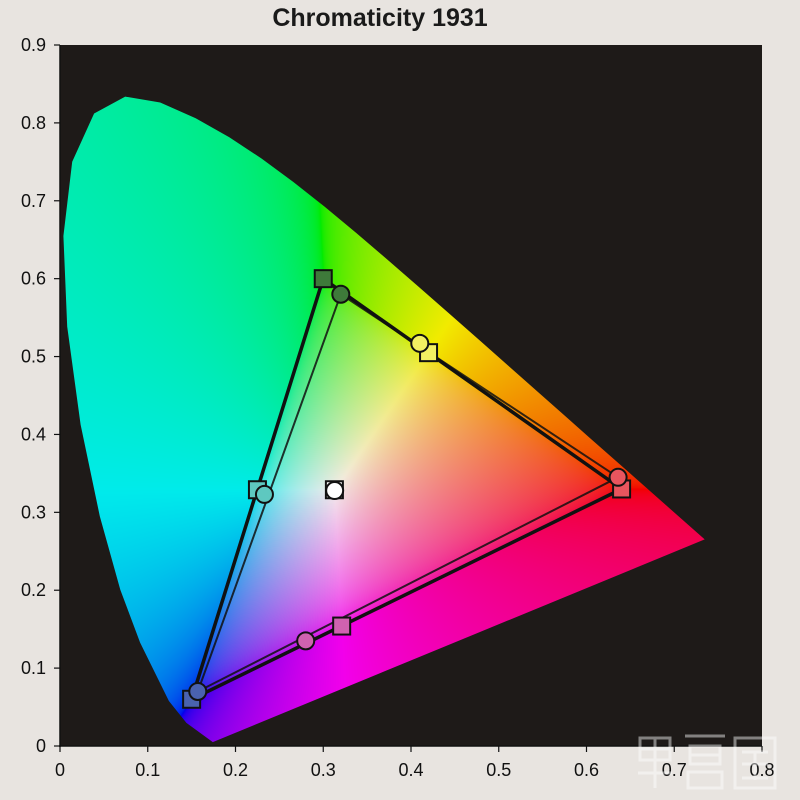 This screenshot has width=800, height=800. I want to click on x-tick-label: 0.6, so click(586, 770).